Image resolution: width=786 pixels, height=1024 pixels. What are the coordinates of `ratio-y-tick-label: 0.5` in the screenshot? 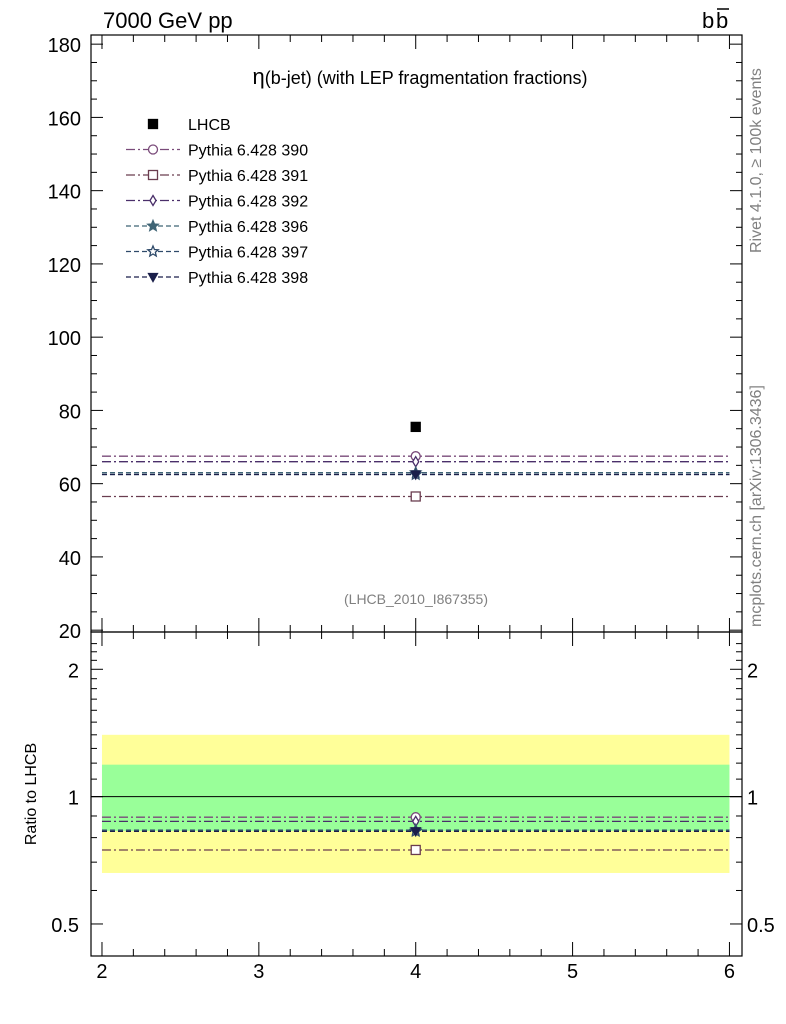 It's located at (65, 926).